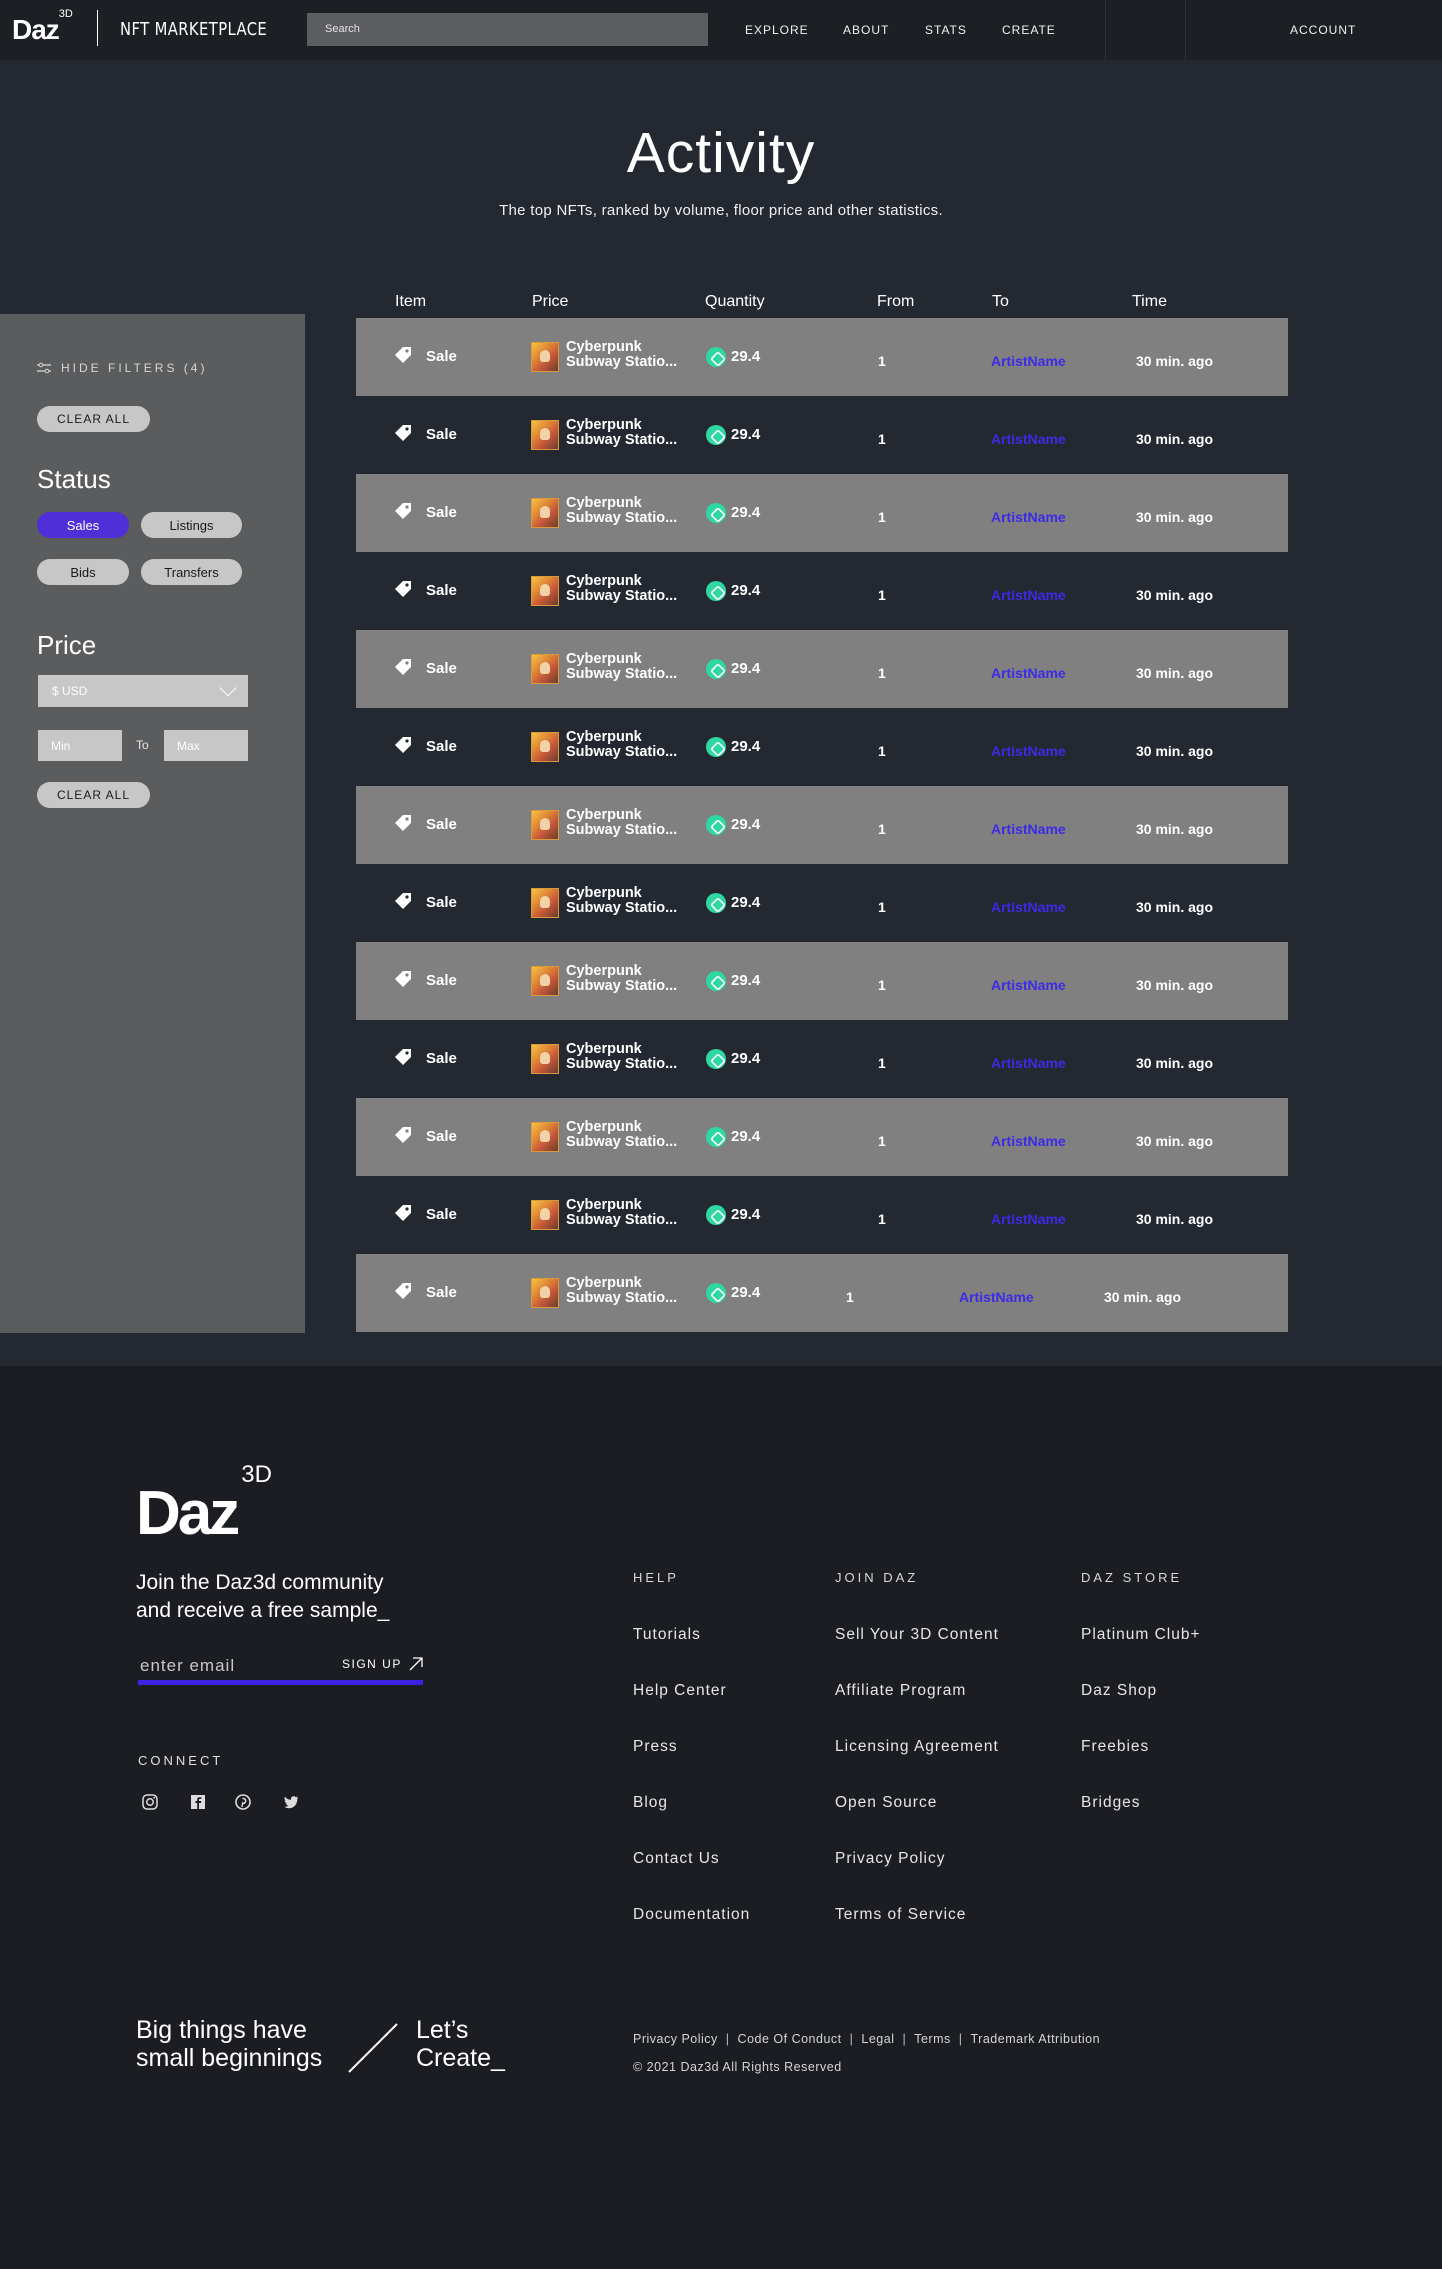  I want to click on instagram-icon, so click(150, 1802).